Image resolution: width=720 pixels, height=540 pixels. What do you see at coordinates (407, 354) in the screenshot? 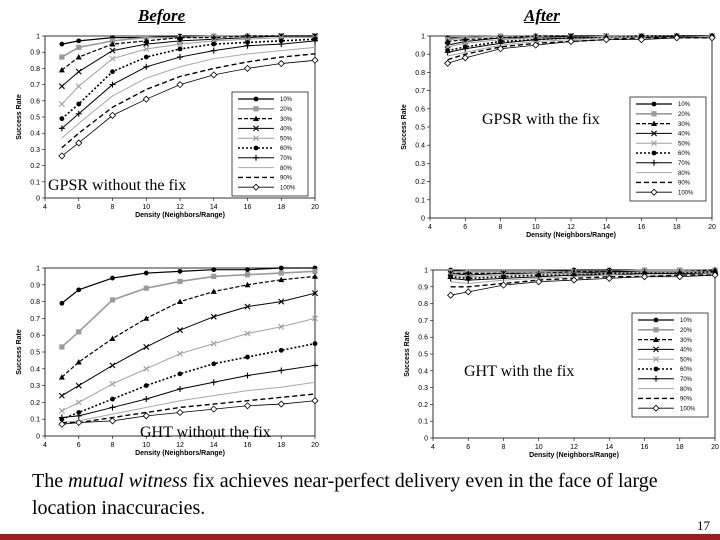
I see `y-axis-title: Success Rate` at bounding box center [407, 354].